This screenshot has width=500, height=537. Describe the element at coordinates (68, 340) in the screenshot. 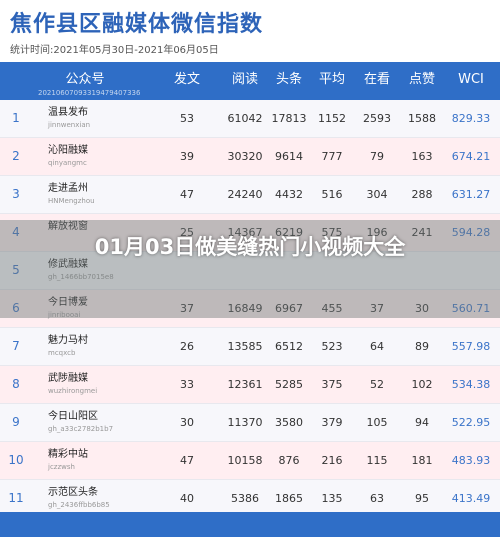

I see `account-name: 魅力马村` at that location.